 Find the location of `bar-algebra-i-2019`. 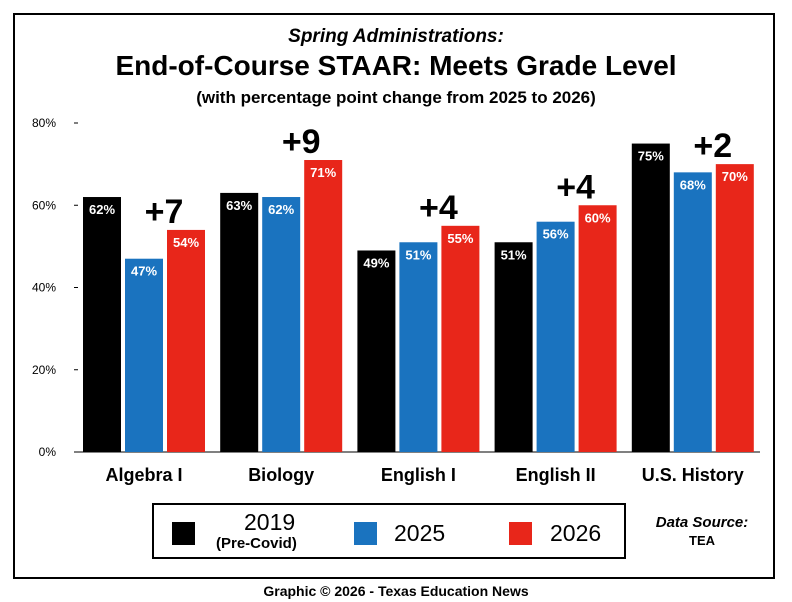

bar-algebra-i-2019 is located at coordinates (102, 324).